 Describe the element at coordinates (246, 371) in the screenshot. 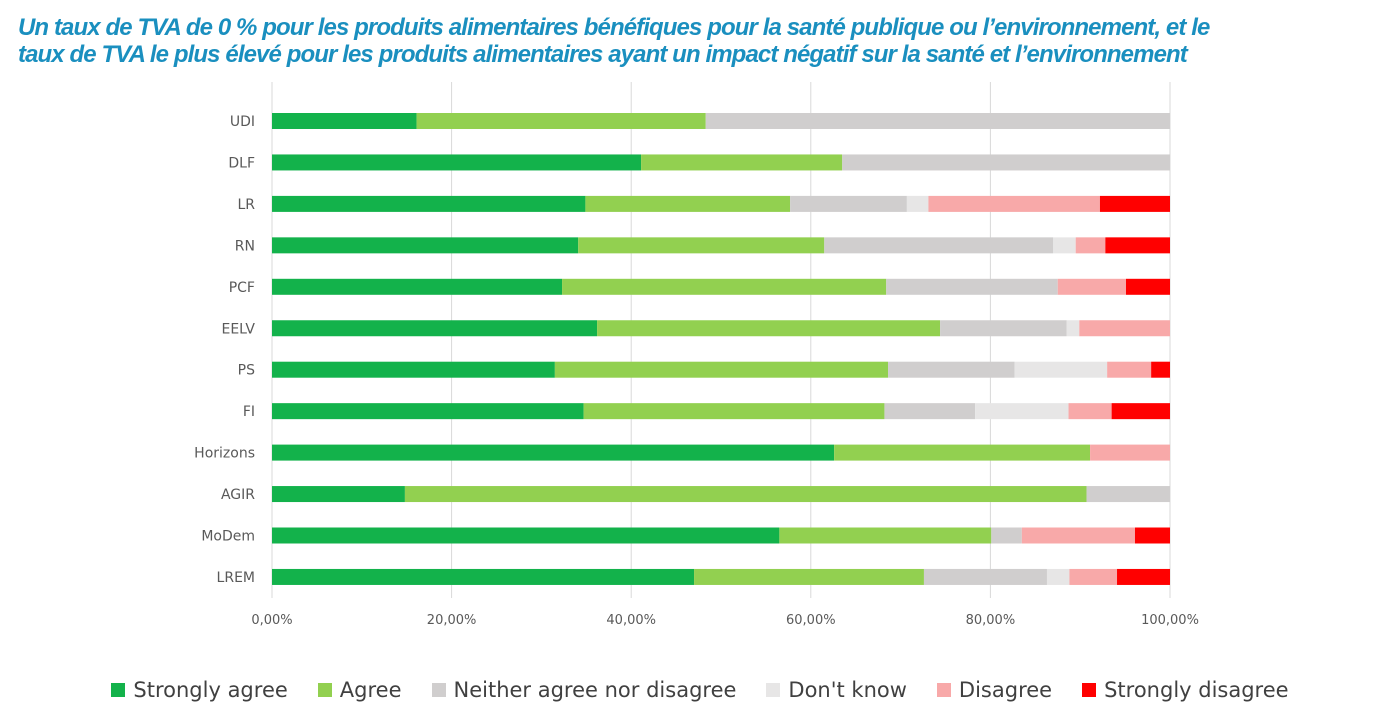

I see `category-label: PS` at that location.